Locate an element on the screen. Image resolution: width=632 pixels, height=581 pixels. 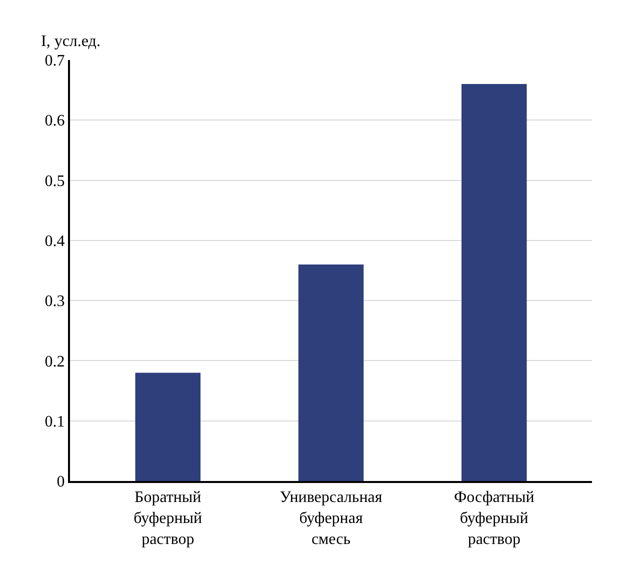
y-axis-title: I, усл.ед. is located at coordinates (70, 41).